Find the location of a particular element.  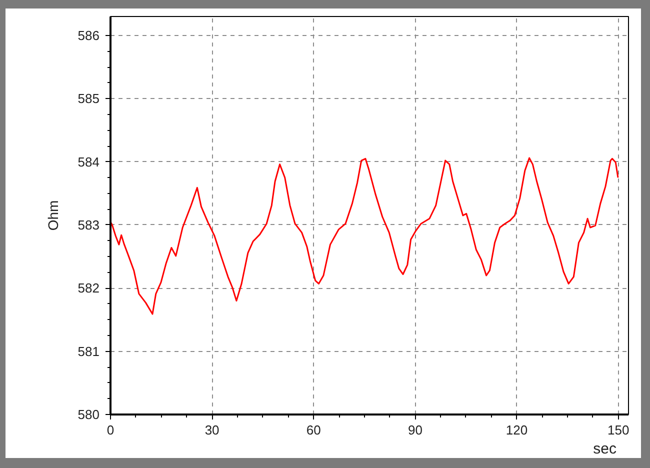

x-axis-title: sec is located at coordinates (605, 449).